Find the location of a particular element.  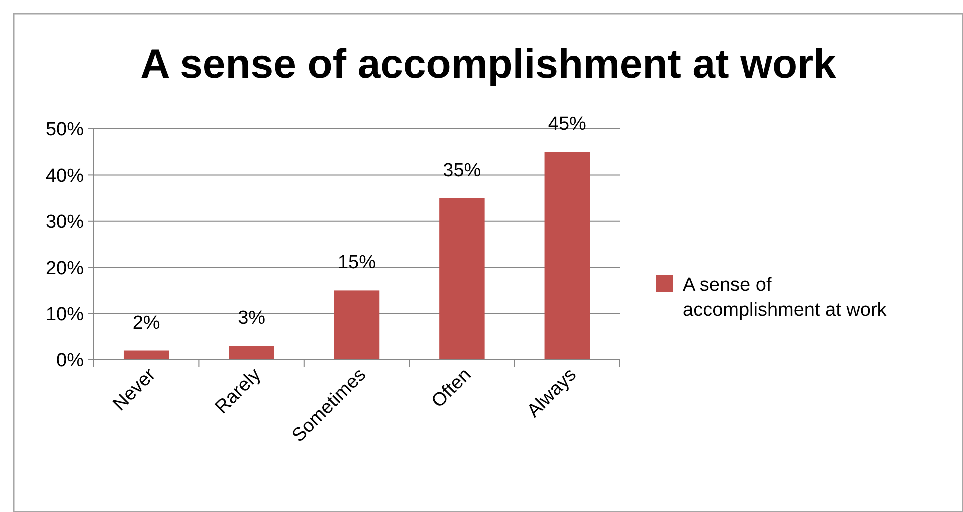

data-label: 15% is located at coordinates (357, 263).